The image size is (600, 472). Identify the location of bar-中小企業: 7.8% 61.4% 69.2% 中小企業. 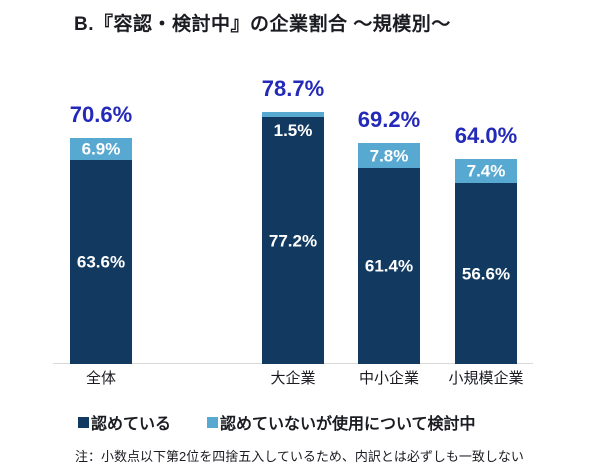
(389, 248).